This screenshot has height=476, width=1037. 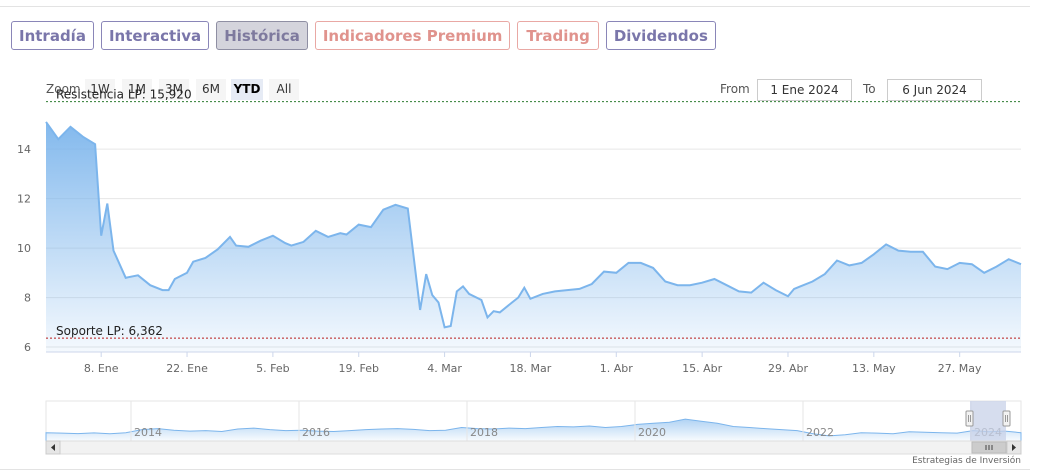 What do you see at coordinates (934, 90) in the screenshot?
I see `to-date-input: 6 Jun 2024` at bounding box center [934, 90].